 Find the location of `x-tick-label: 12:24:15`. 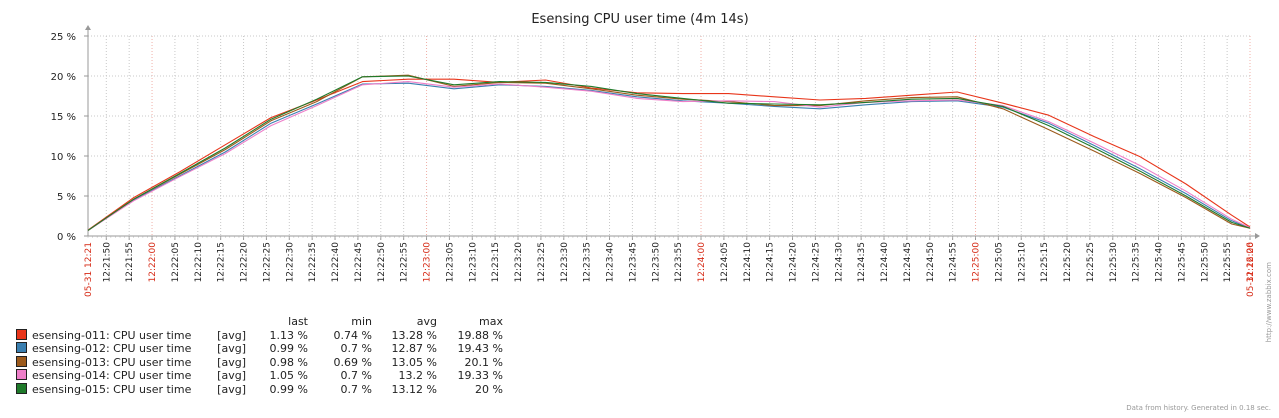

x-tick-label: 12:24:15 is located at coordinates (771, 262).